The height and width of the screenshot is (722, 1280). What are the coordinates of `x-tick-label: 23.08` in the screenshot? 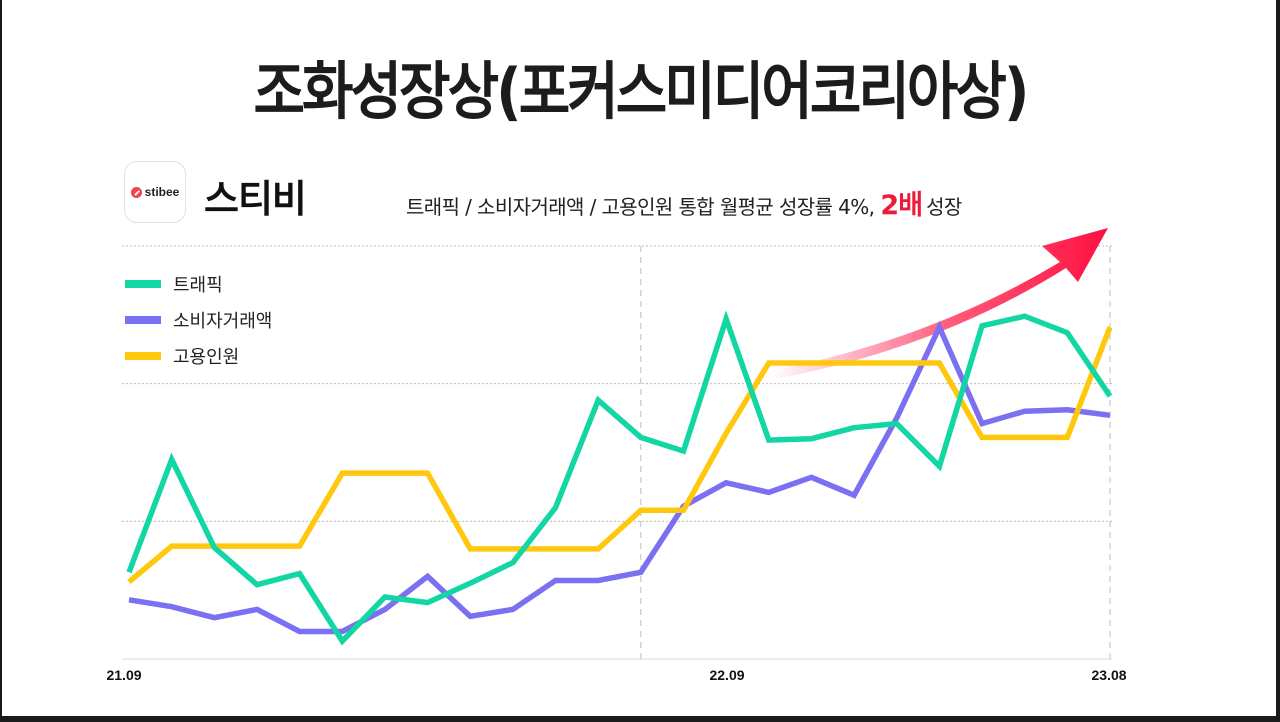 It's located at (1109, 675).